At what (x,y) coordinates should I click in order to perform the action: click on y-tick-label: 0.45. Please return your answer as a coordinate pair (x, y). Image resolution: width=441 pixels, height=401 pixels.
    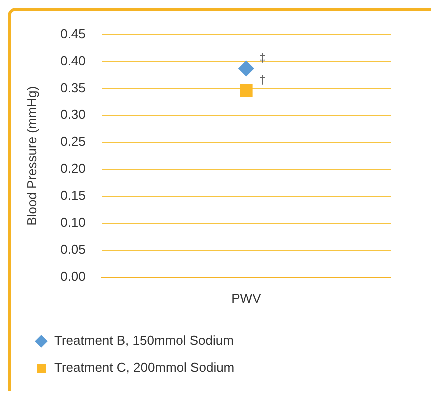
    Looking at the image, I should click on (73, 34).